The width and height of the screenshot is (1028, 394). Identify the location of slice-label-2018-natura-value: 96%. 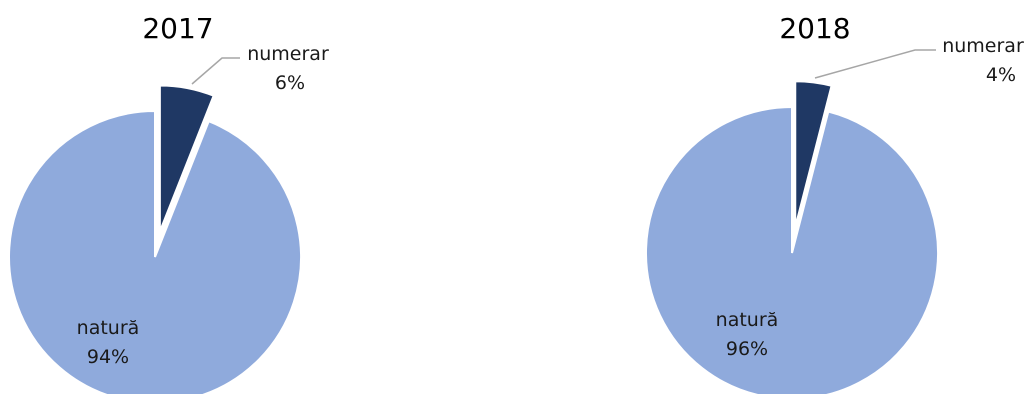
(747, 349).